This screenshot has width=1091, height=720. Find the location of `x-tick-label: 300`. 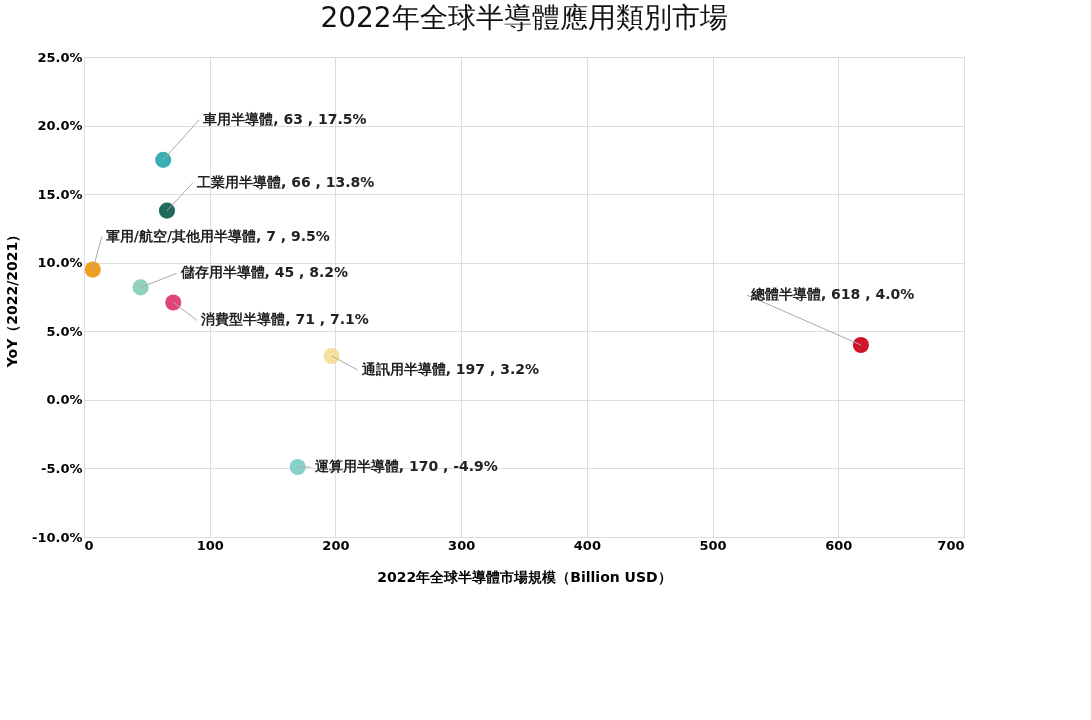

x-tick-label: 300 is located at coordinates (462, 545).